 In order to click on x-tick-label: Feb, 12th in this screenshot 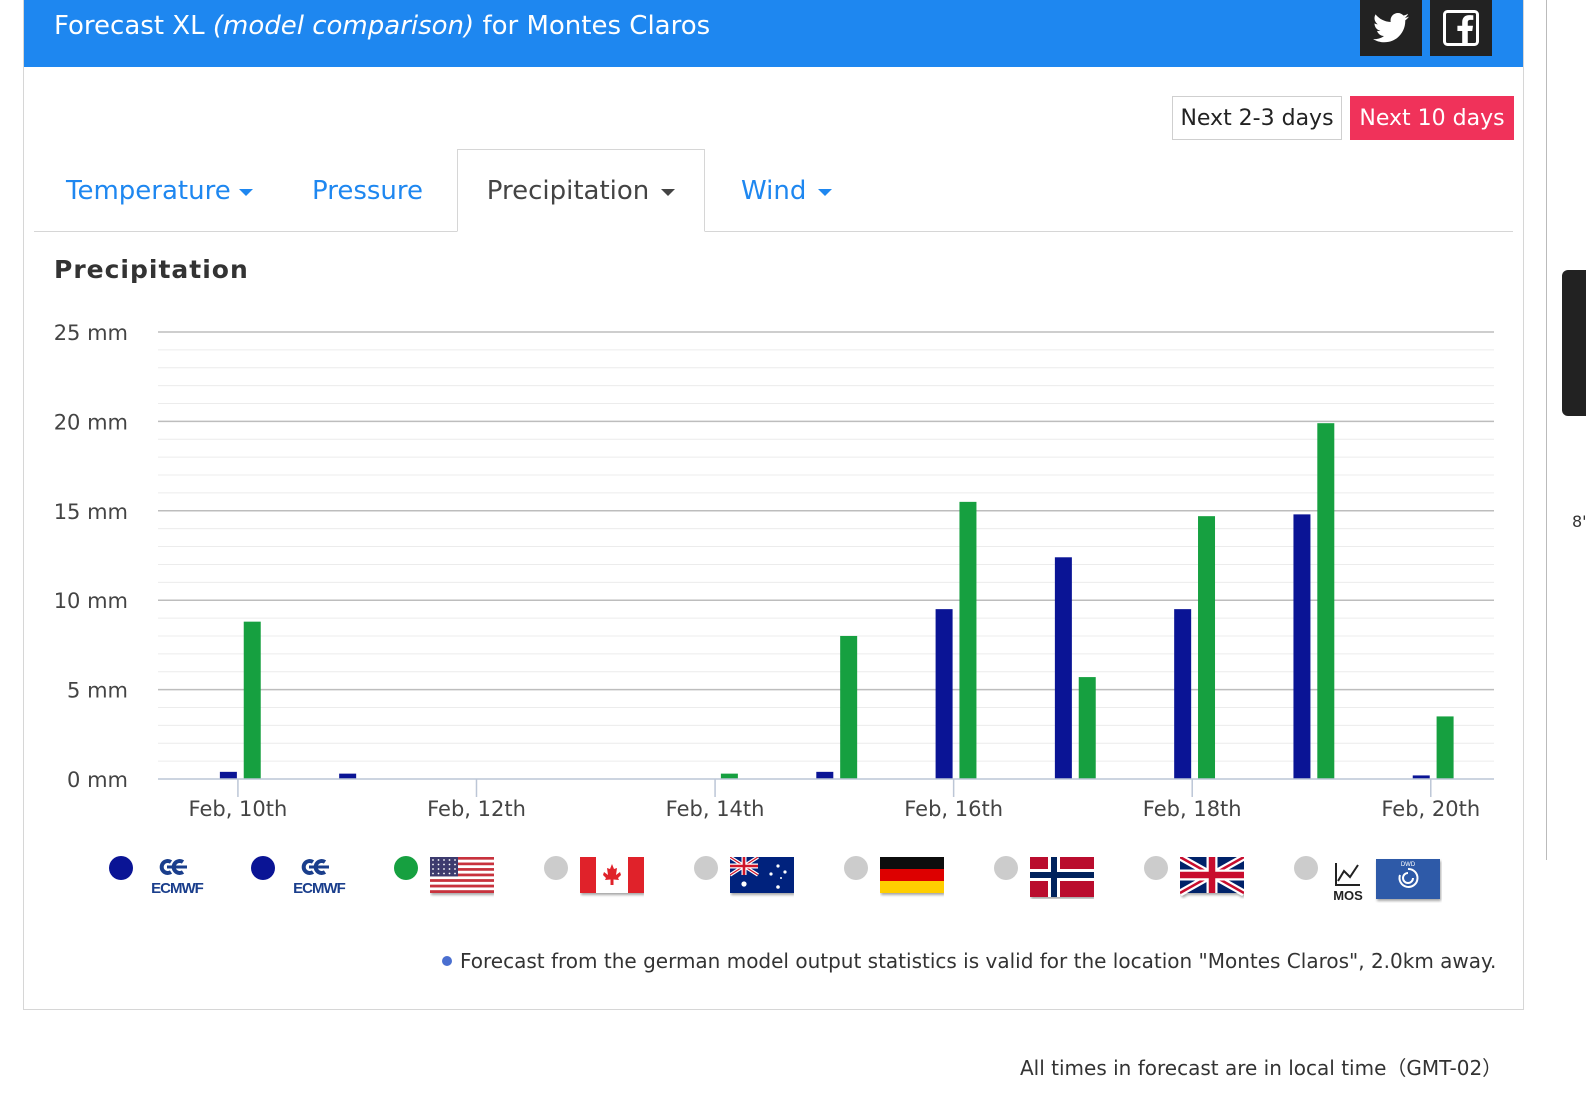, I will do `click(476, 809)`.